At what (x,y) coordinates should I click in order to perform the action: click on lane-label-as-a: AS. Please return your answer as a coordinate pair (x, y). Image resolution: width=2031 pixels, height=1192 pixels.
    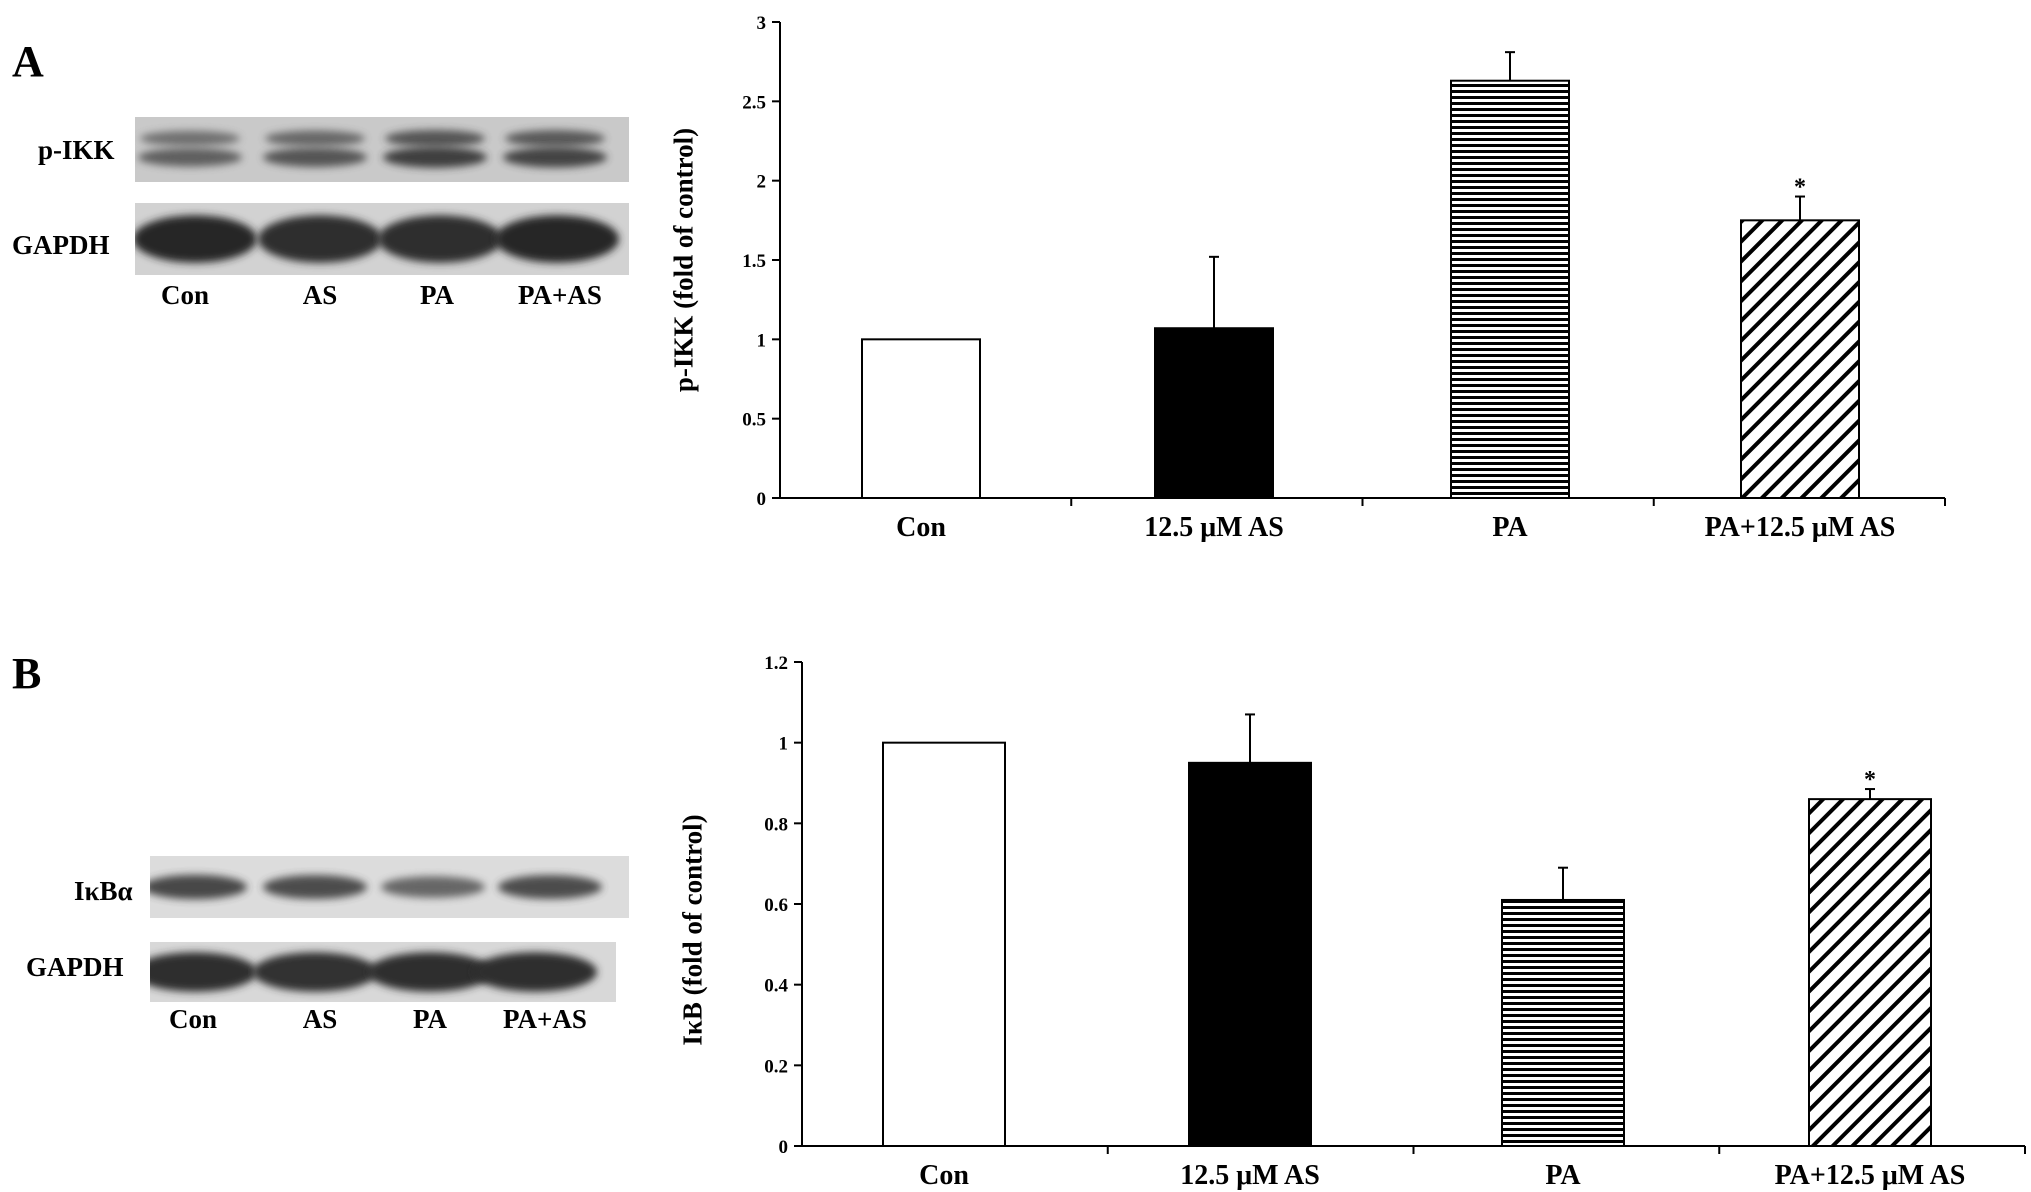
    Looking at the image, I should click on (320, 295).